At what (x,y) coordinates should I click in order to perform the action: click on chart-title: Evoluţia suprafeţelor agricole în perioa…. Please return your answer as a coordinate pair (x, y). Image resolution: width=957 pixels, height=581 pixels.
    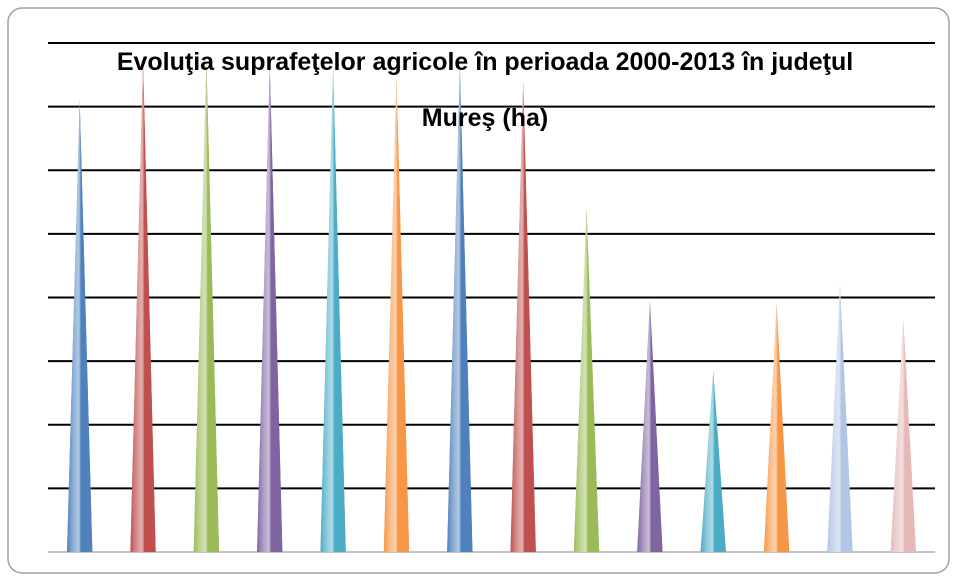
    Looking at the image, I should click on (485, 90).